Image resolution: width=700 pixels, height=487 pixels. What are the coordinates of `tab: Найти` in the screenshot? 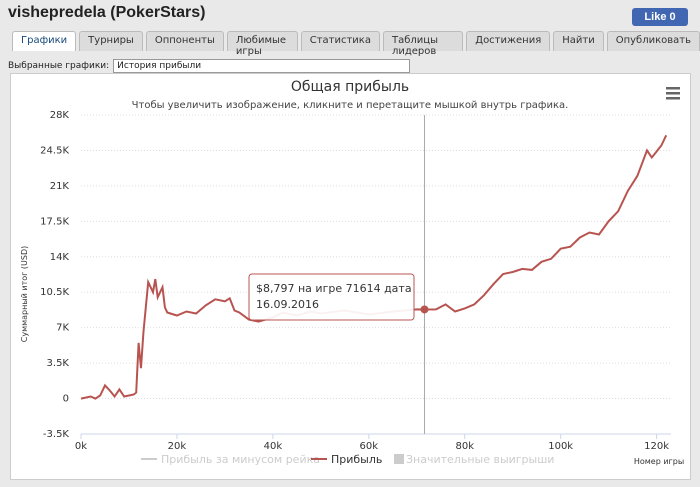 It's located at (578, 41).